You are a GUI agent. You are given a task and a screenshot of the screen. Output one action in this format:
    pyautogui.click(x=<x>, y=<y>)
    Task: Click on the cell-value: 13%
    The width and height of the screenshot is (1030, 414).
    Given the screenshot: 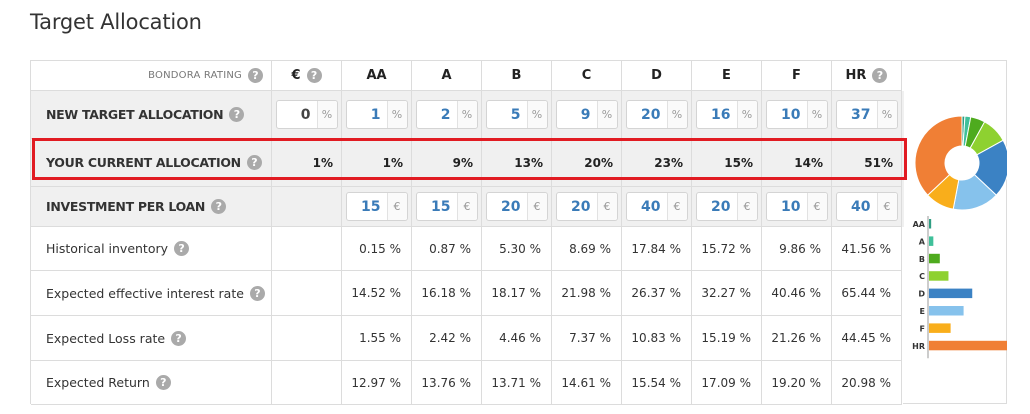 What is the action you would take?
    pyautogui.click(x=528, y=162)
    